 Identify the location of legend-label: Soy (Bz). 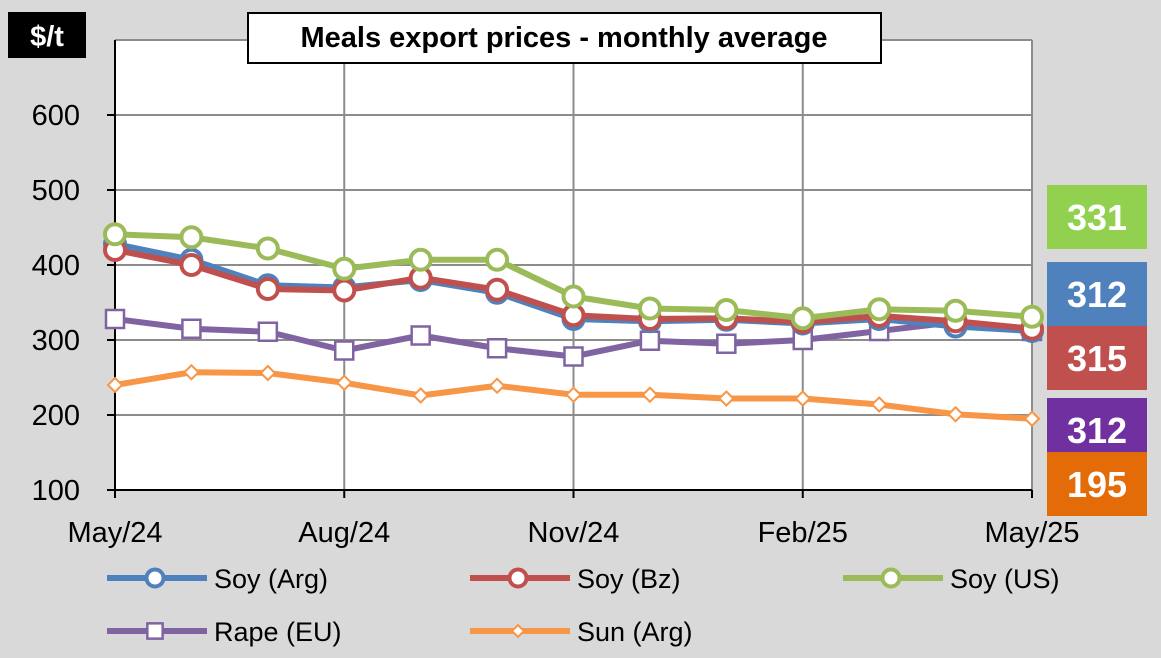
(629, 579).